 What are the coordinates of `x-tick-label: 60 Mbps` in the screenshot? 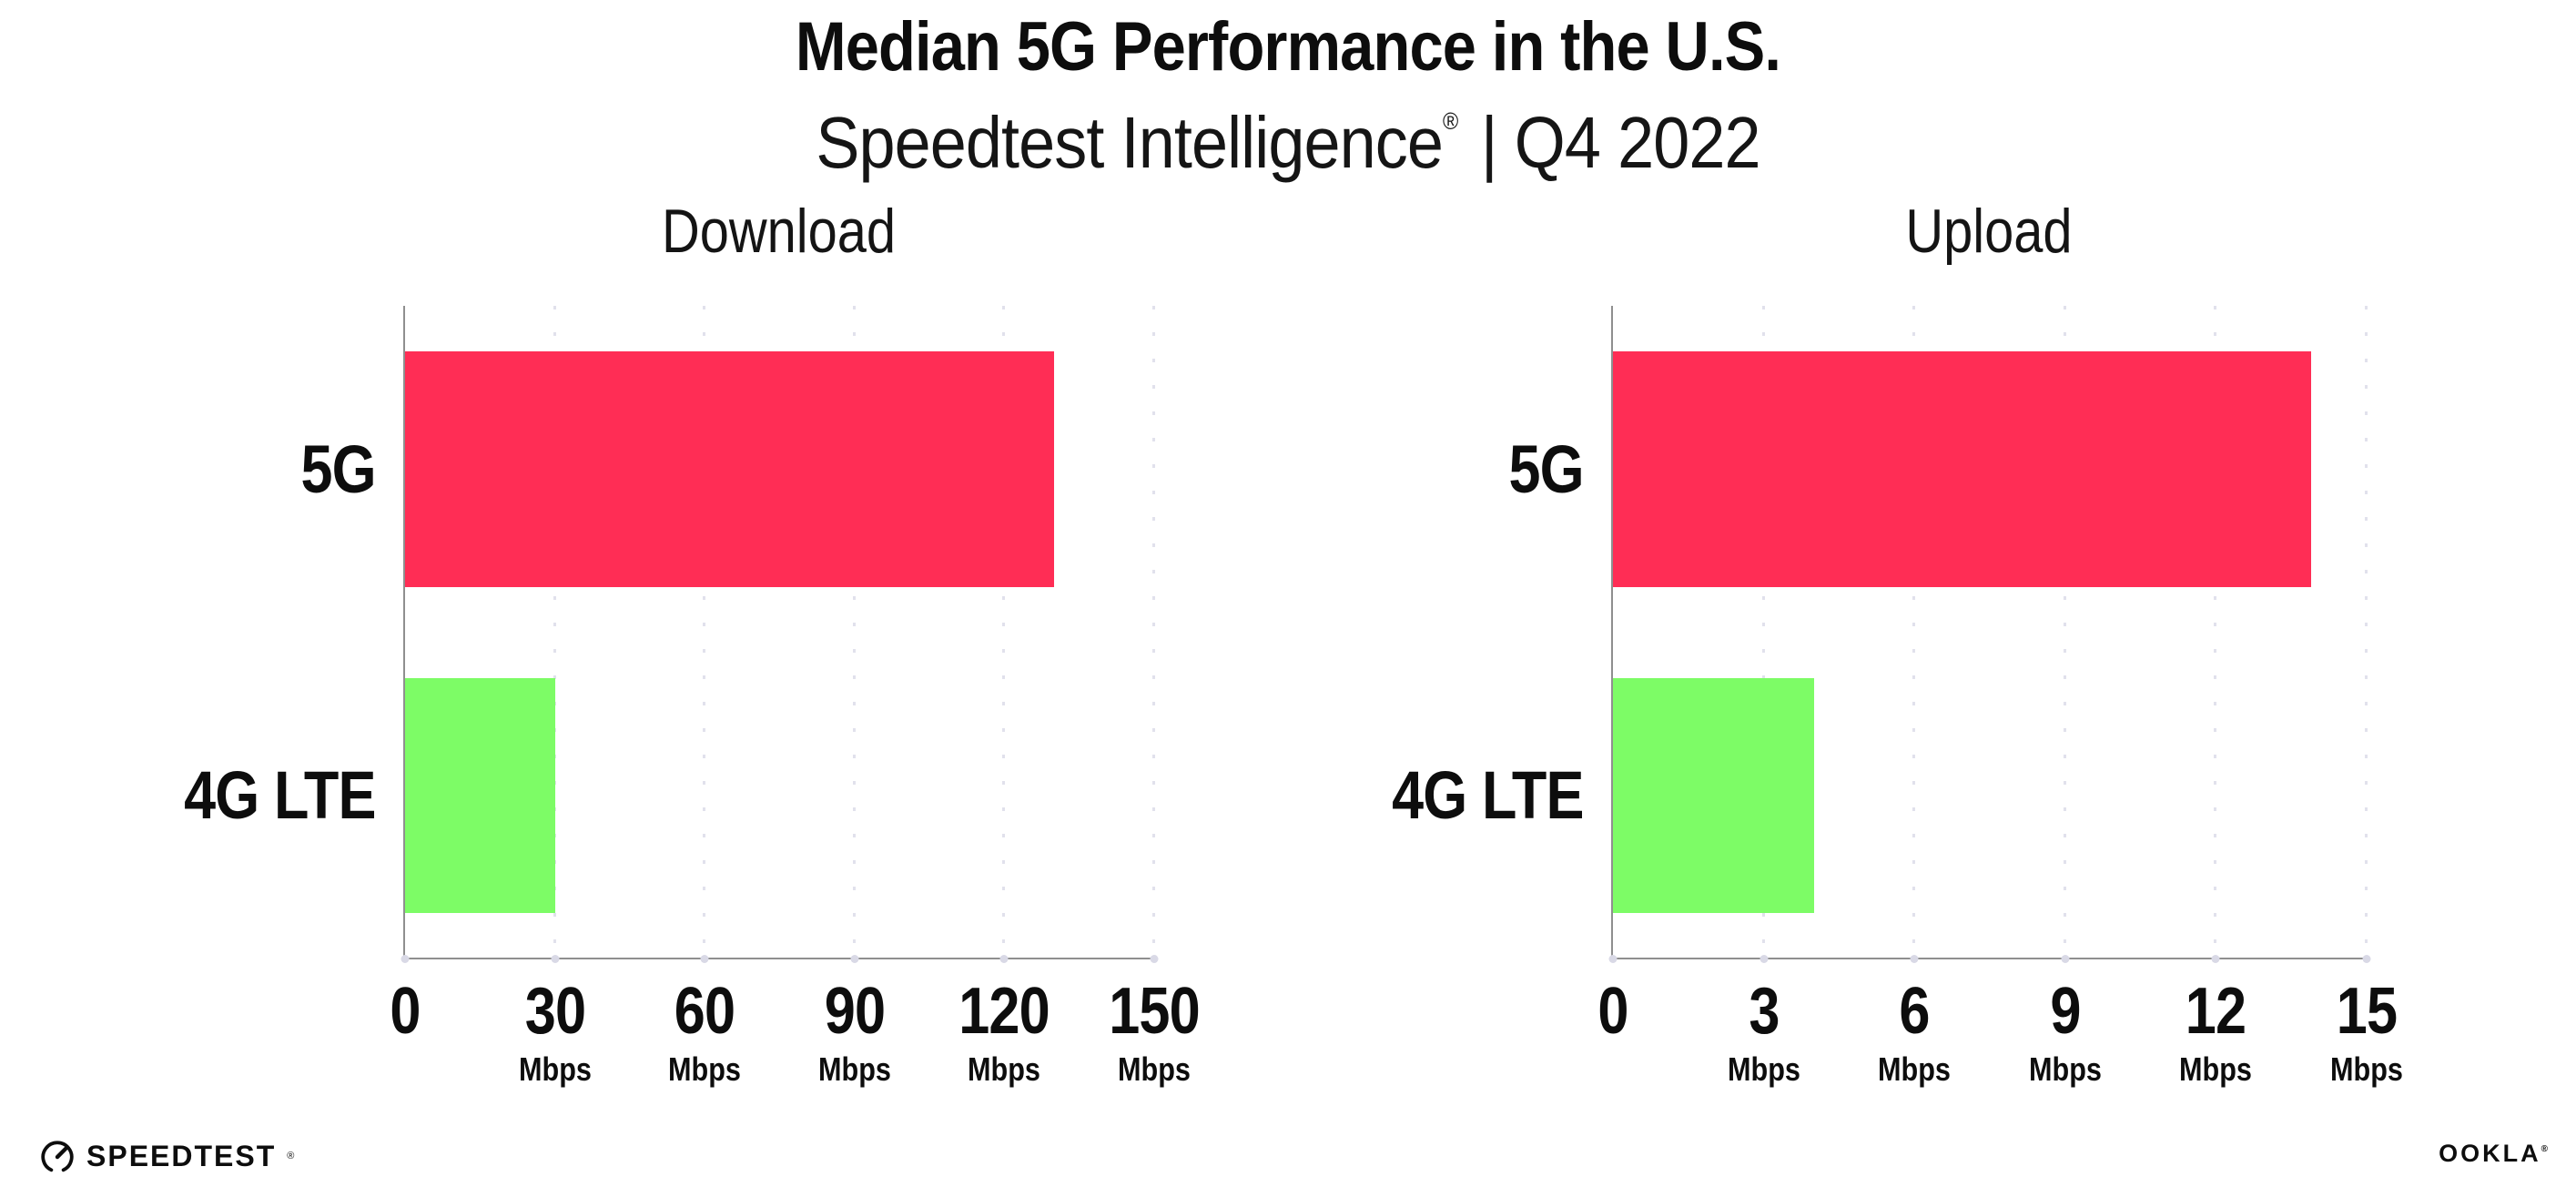 It's located at (704, 1033).